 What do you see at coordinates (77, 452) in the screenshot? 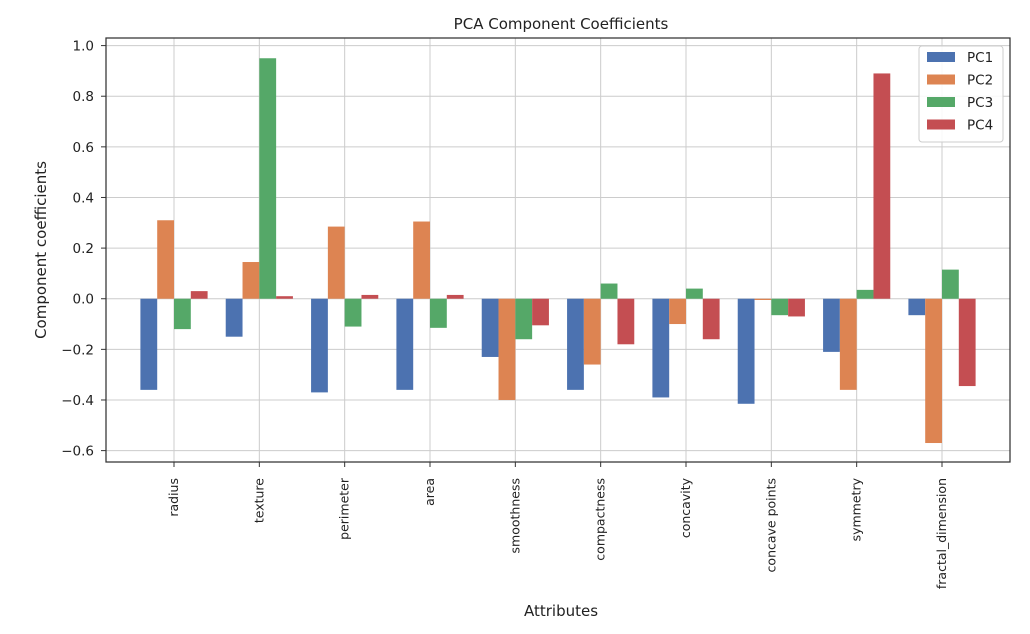
I see `y-tick-label: −0.6` at bounding box center [77, 452].